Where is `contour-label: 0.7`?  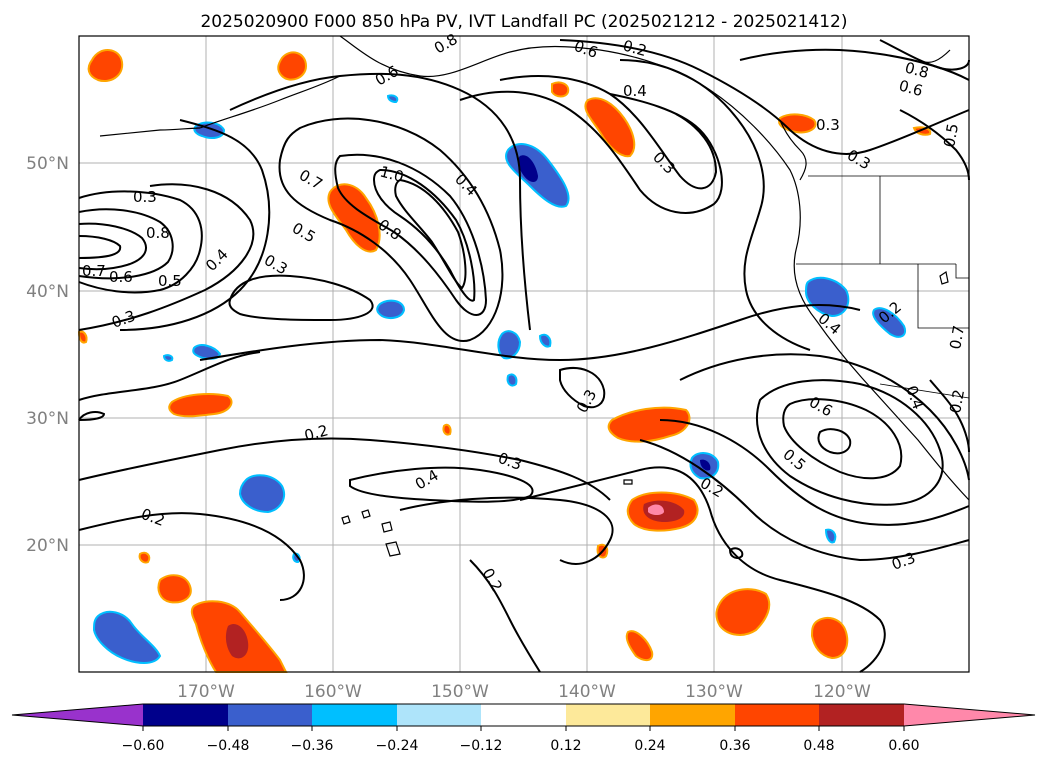
contour-label: 0.7 is located at coordinates (94, 271).